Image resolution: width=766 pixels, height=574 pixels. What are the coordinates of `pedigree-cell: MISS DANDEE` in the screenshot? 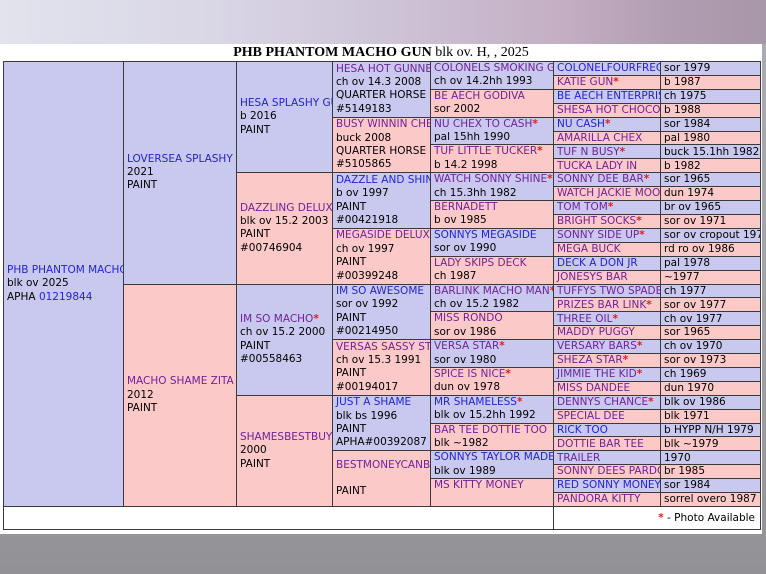 It's located at (607, 388).